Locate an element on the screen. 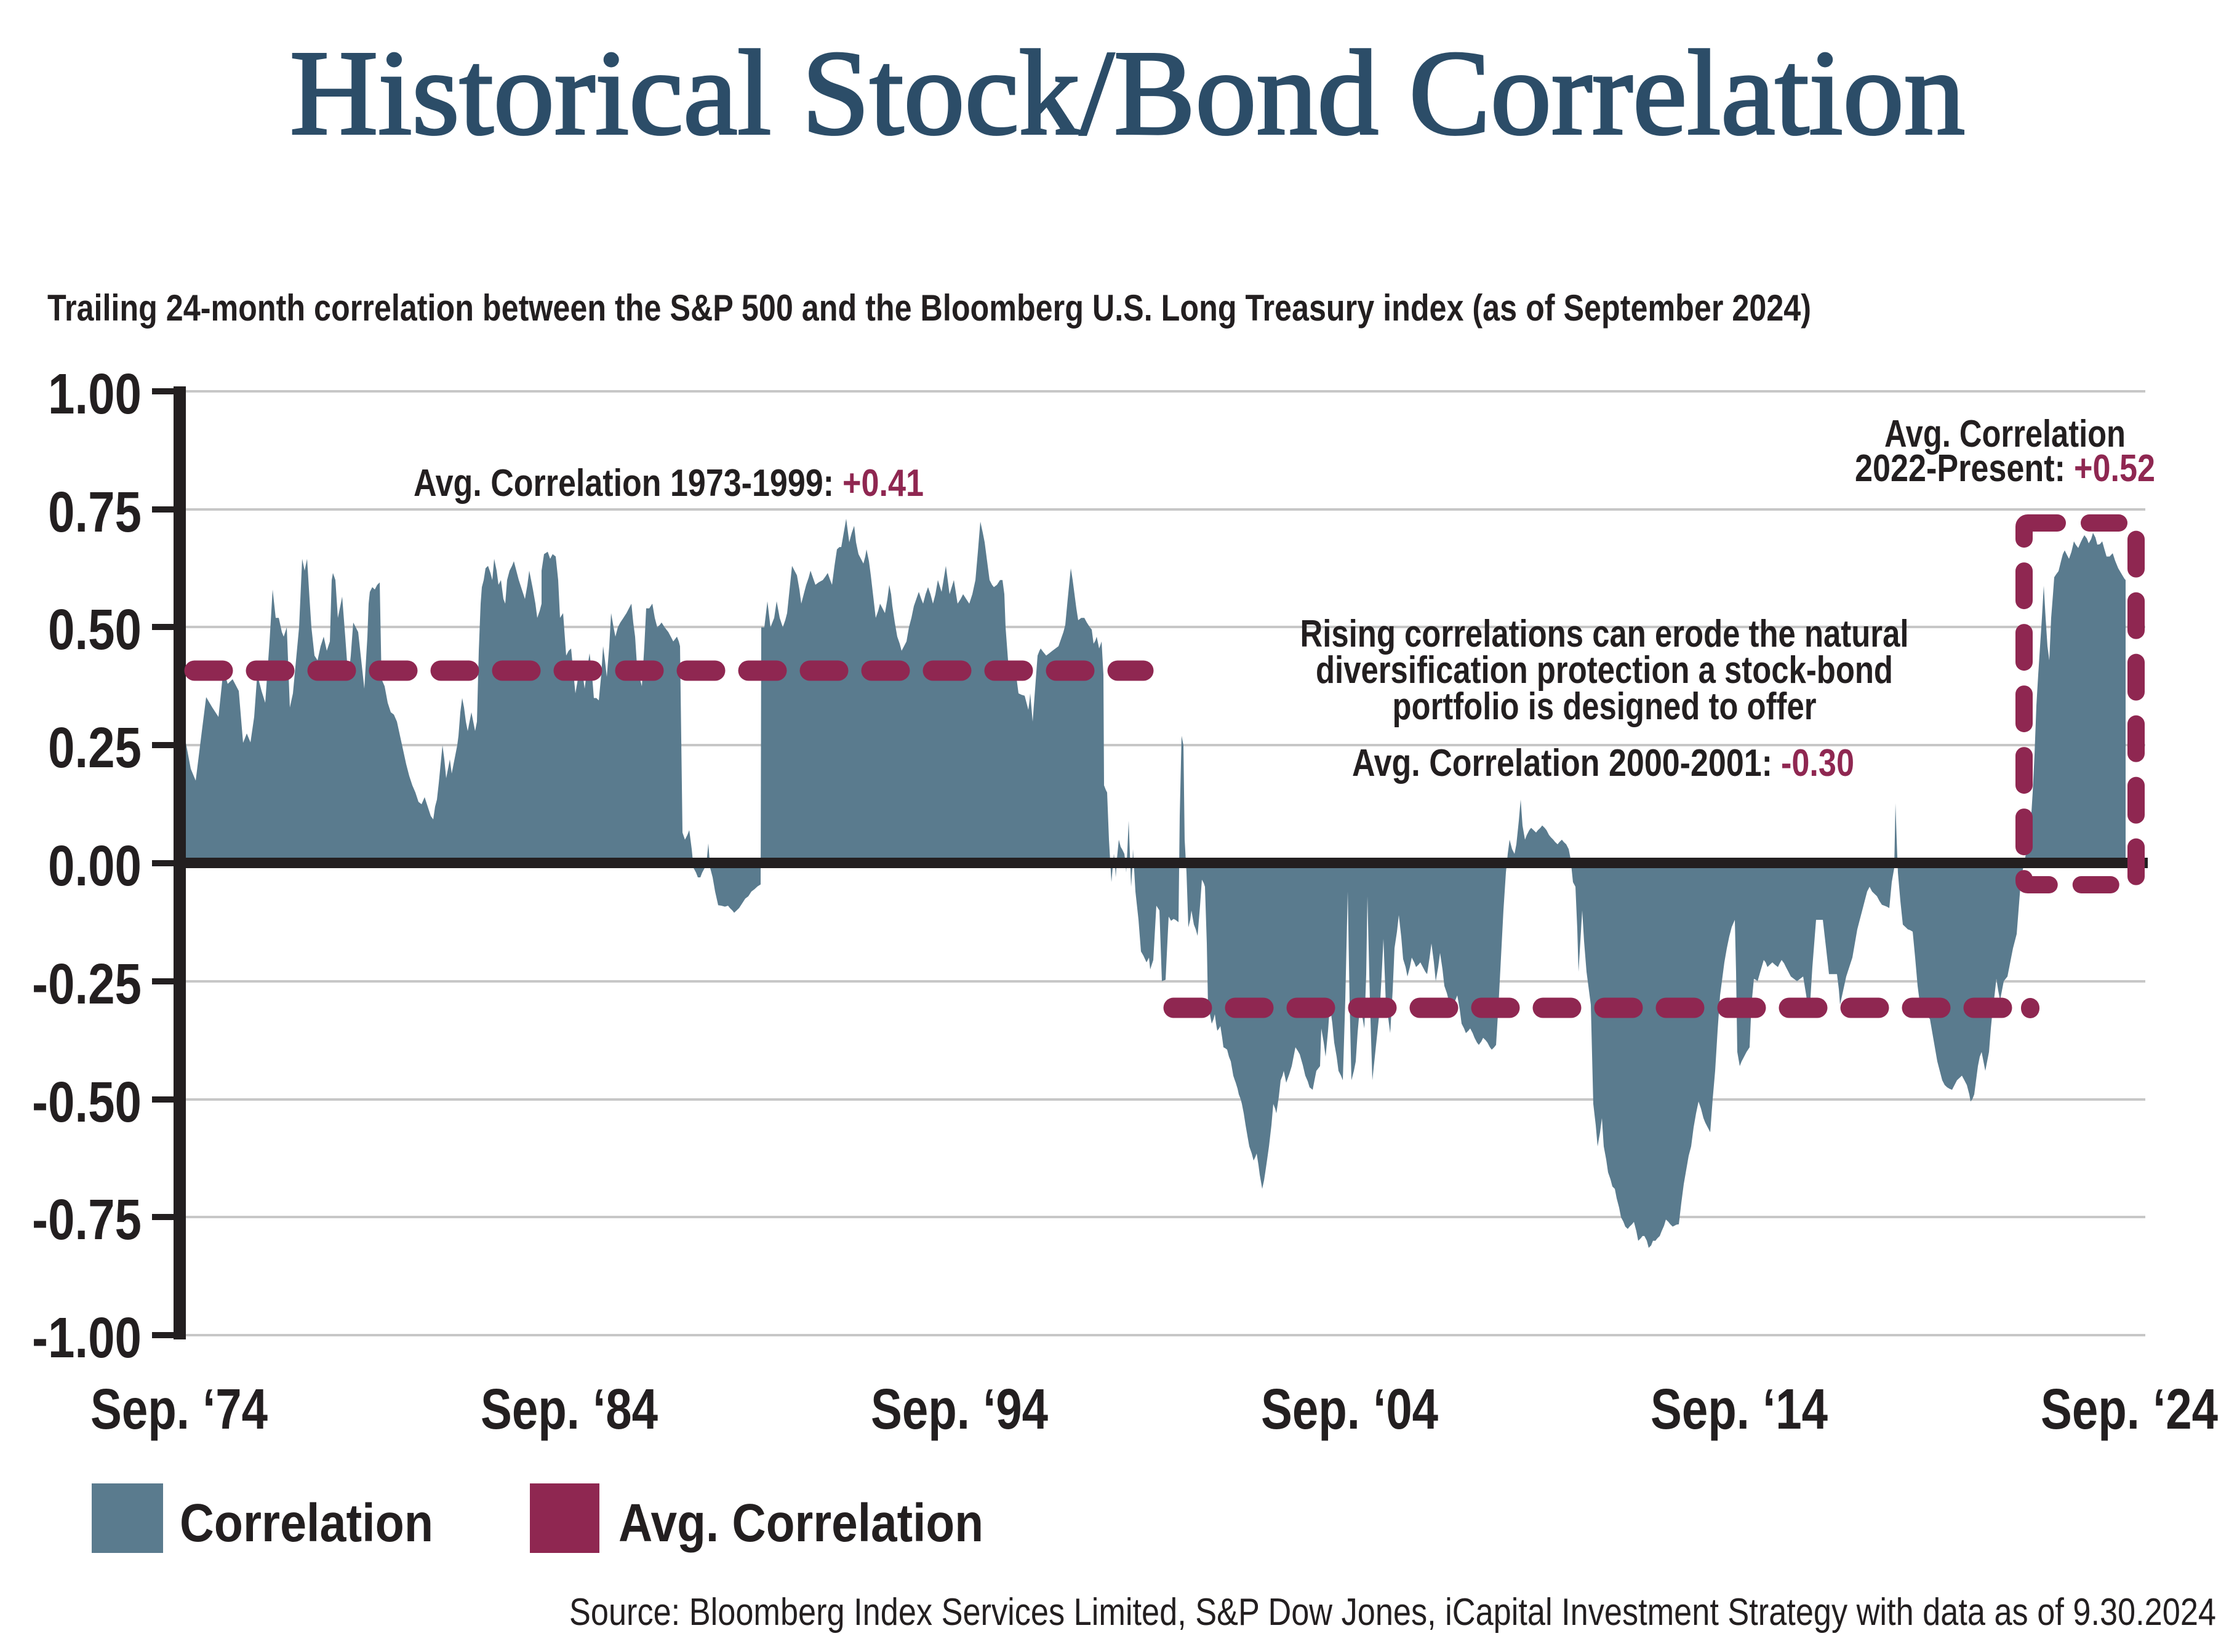 The height and width of the screenshot is (1652, 2229). svg-text: -0.25 is located at coordinates (87, 984).